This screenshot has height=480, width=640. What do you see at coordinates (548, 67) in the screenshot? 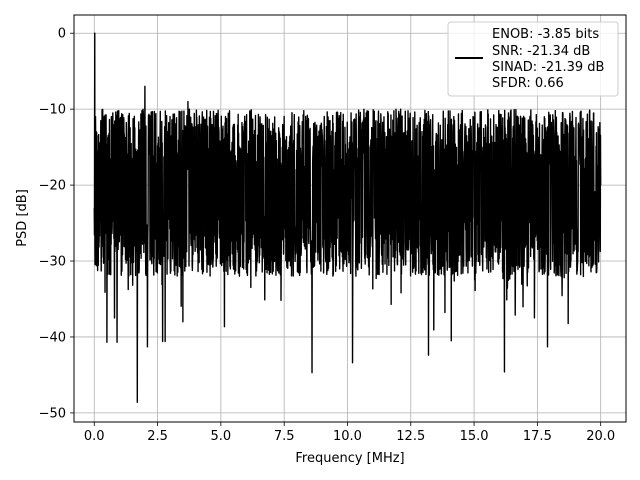
I see `legend-text-sinad: SINAD: -21.39 dB` at bounding box center [548, 67].